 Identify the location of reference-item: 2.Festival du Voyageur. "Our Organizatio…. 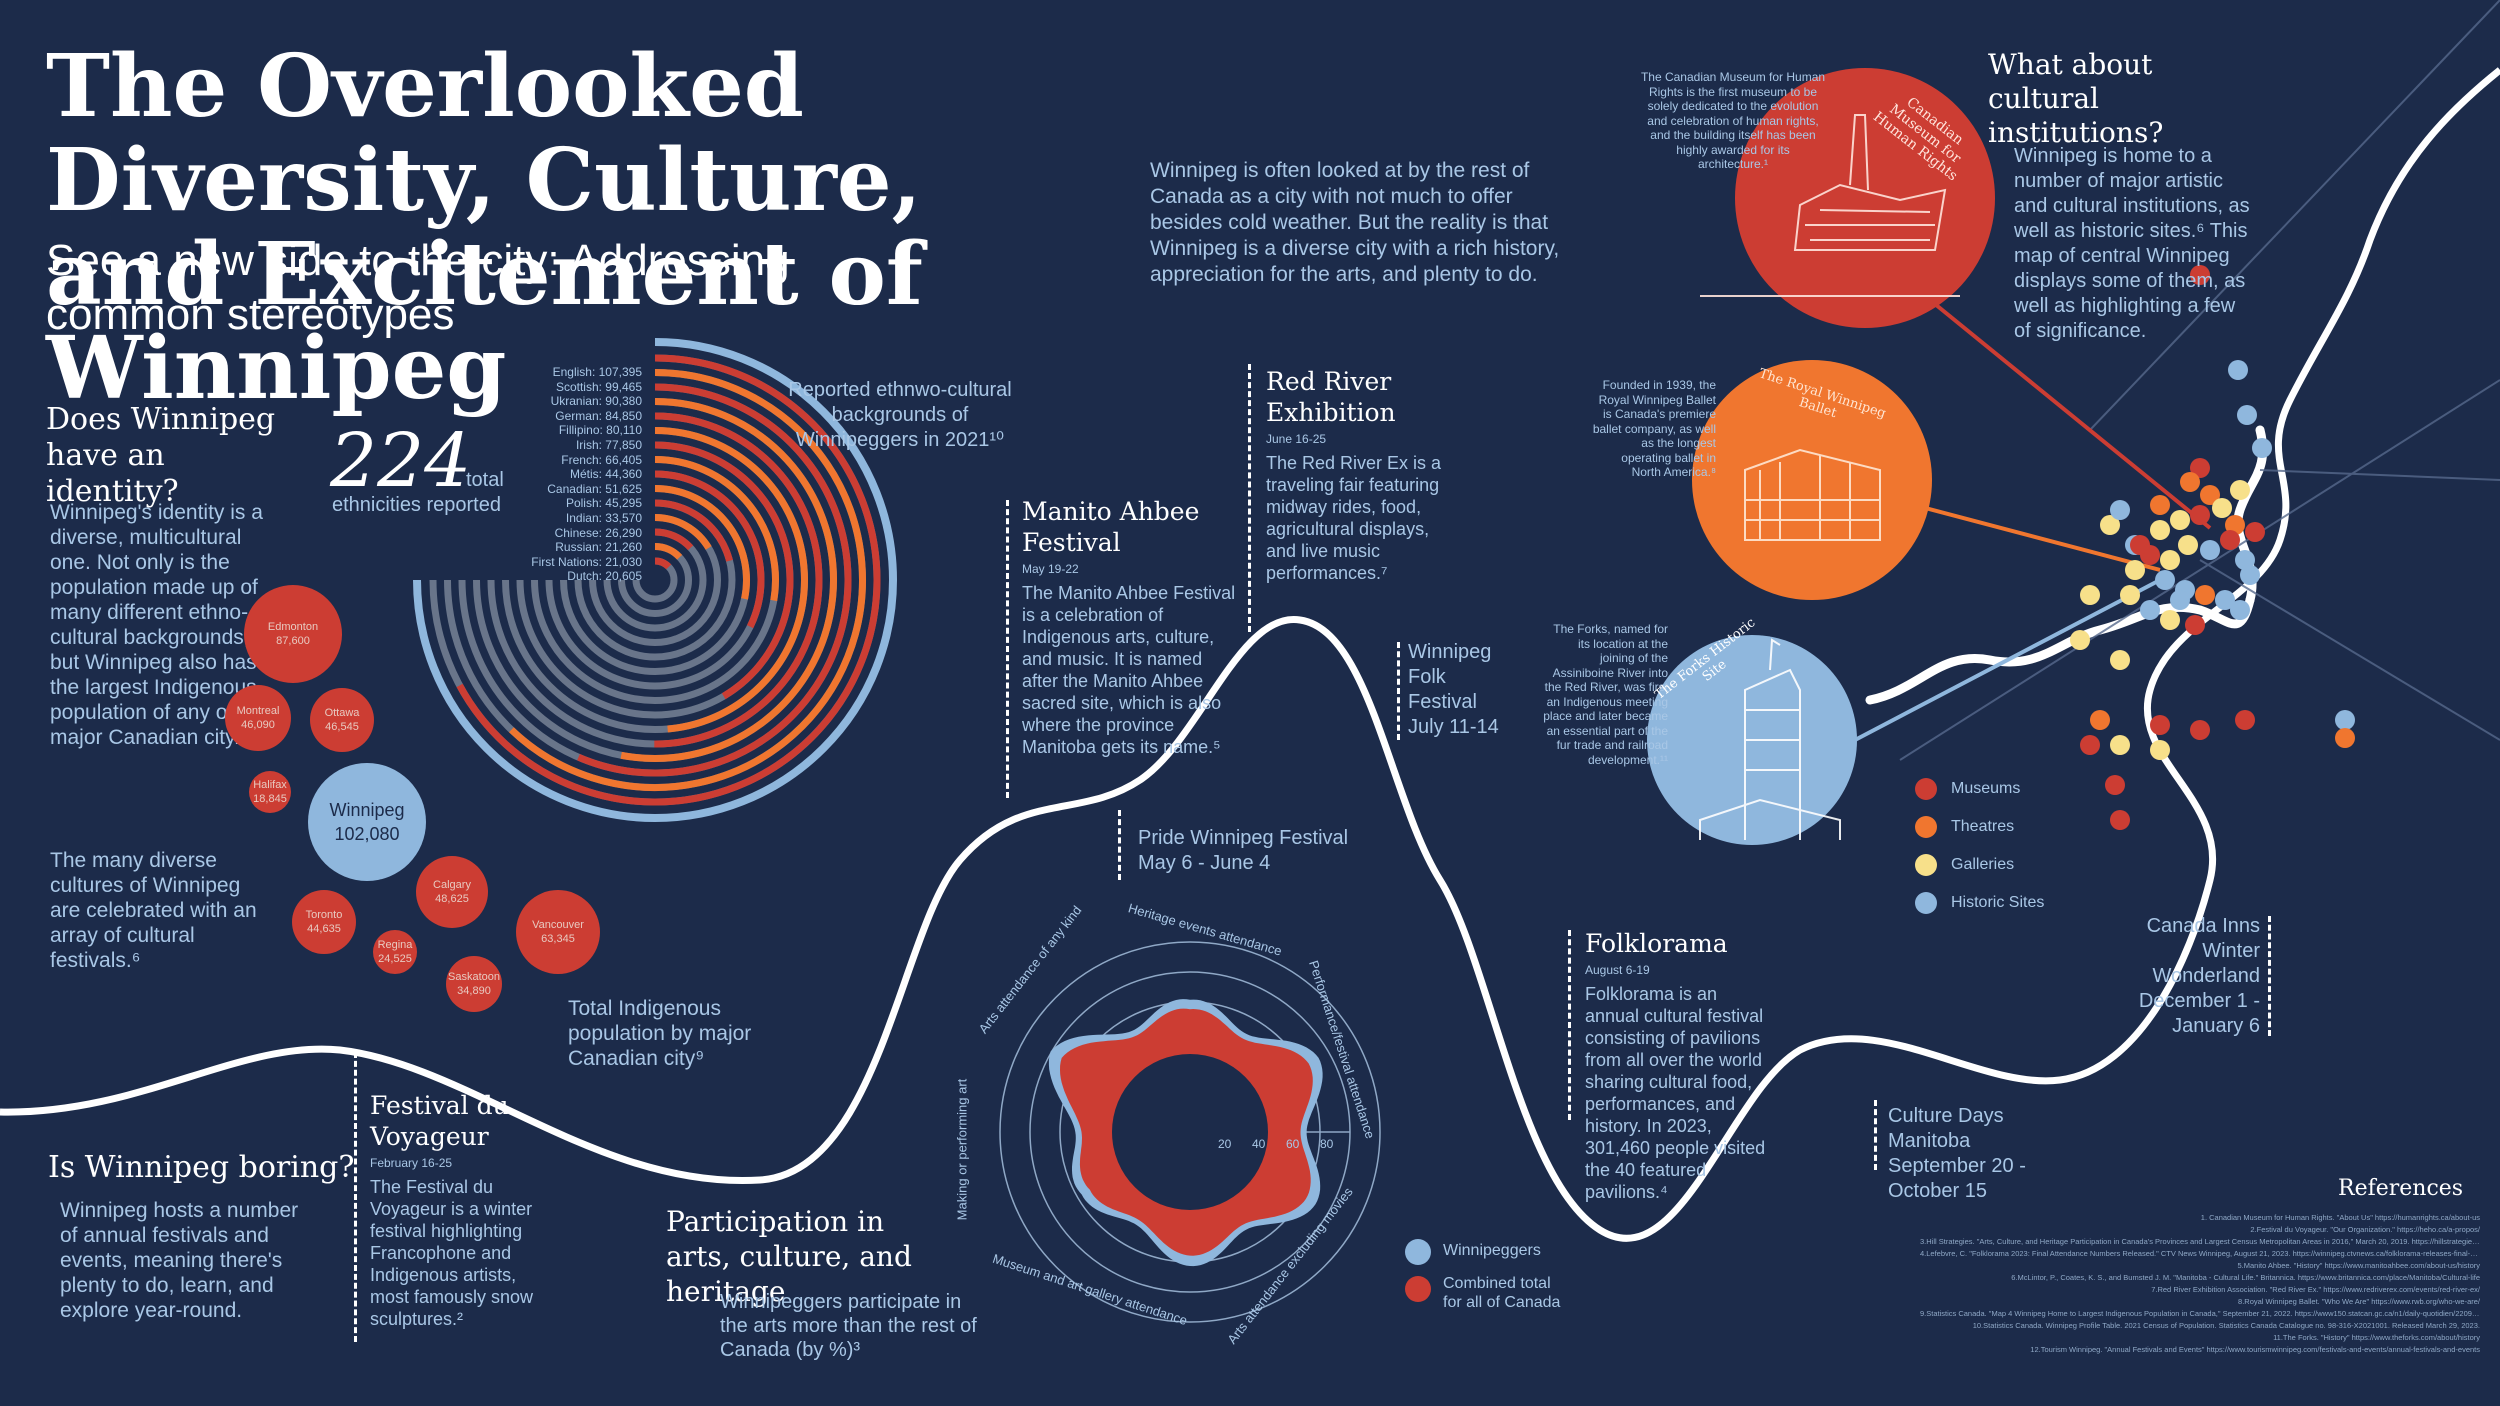
(2365, 1229).